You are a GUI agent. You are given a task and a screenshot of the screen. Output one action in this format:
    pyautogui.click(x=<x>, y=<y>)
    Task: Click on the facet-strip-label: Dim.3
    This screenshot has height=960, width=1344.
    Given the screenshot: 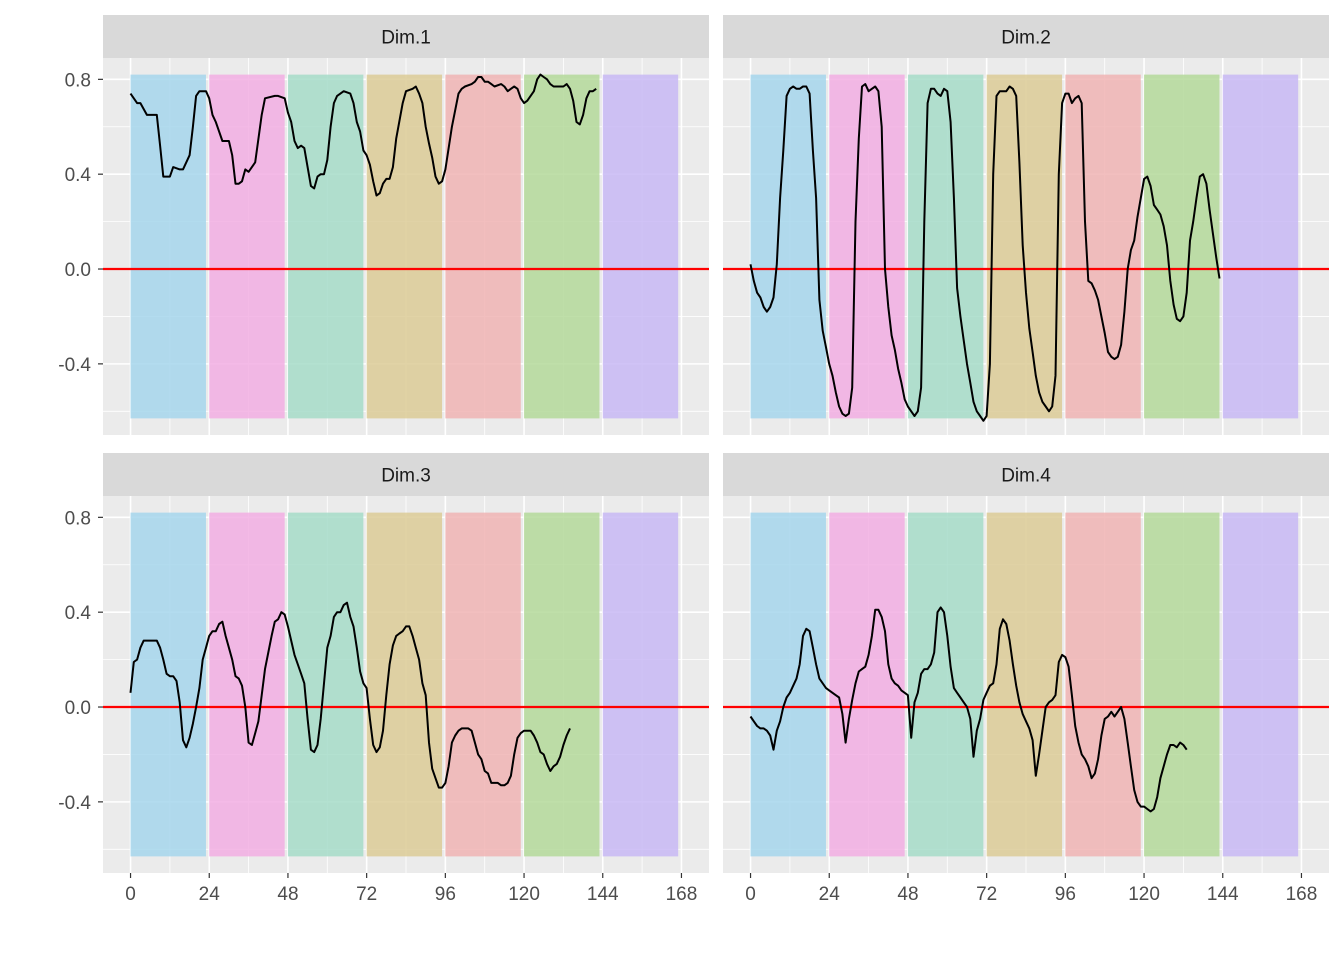 What is the action you would take?
    pyautogui.click(x=406, y=476)
    